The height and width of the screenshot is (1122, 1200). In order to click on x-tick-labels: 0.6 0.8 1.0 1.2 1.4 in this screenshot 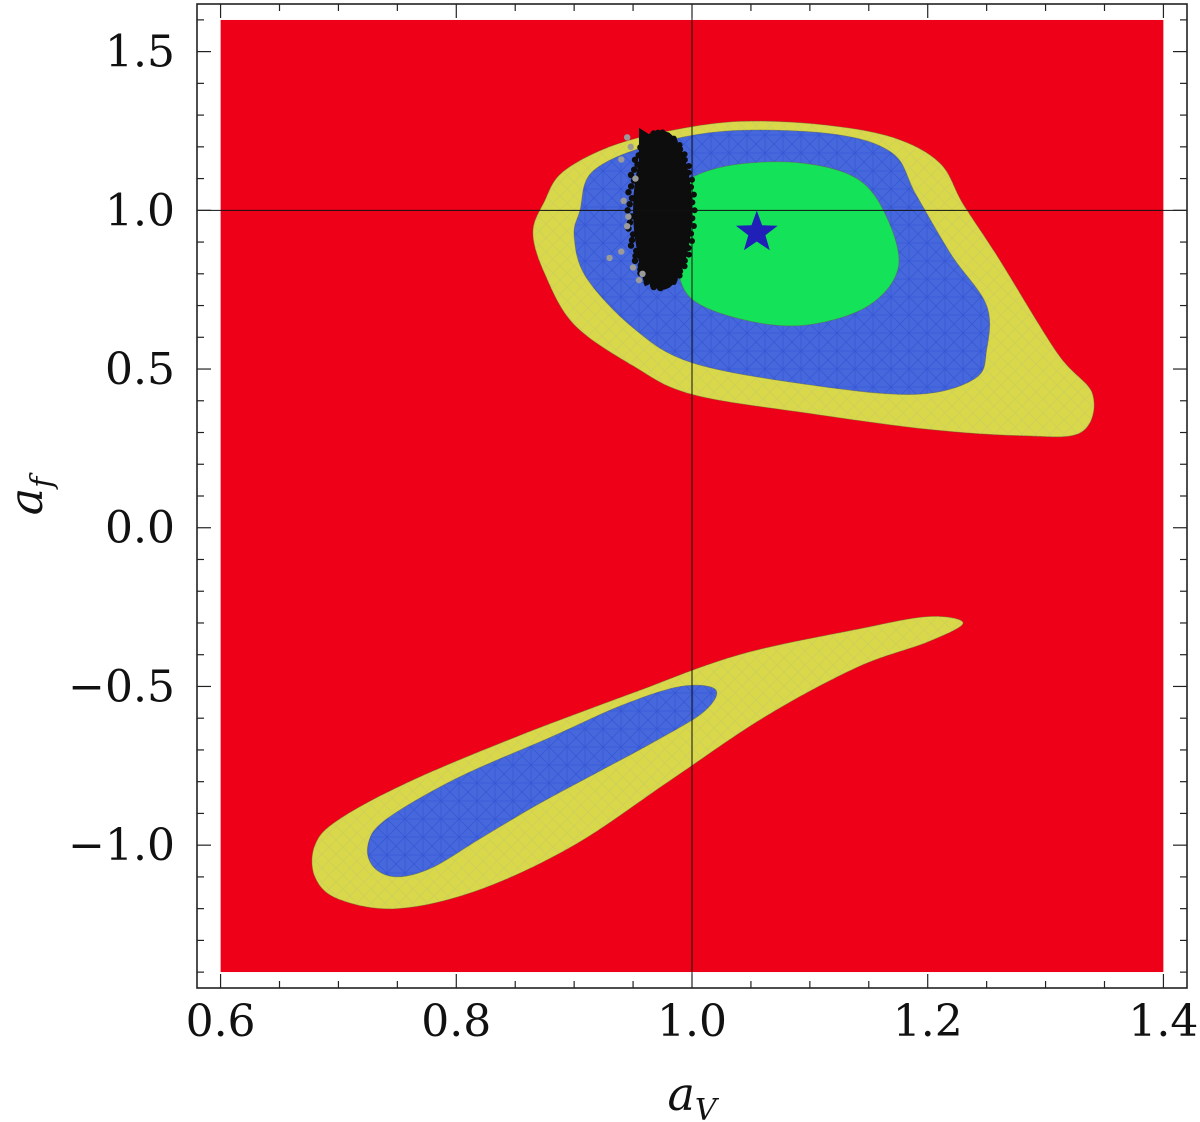, I will do `click(692, 1021)`.